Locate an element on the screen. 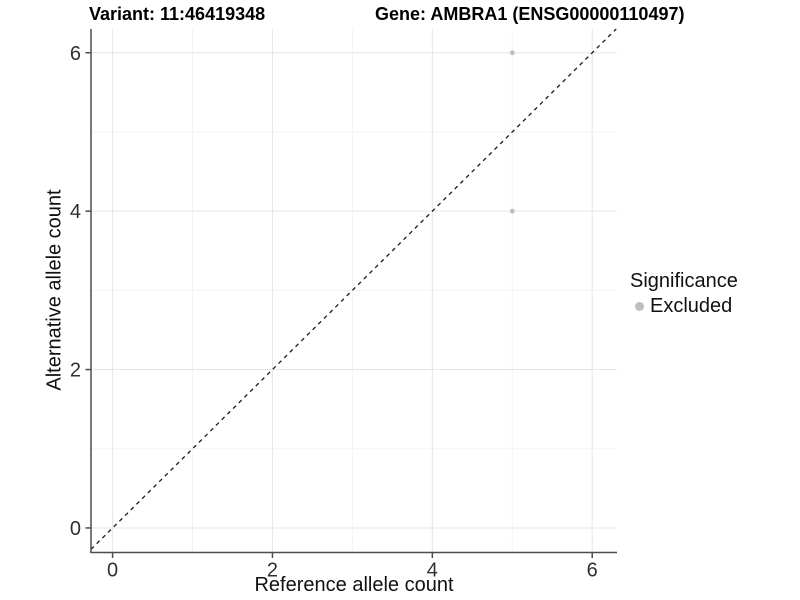 The height and width of the screenshot is (600, 800). legend-item-label: Excluded is located at coordinates (691, 306).